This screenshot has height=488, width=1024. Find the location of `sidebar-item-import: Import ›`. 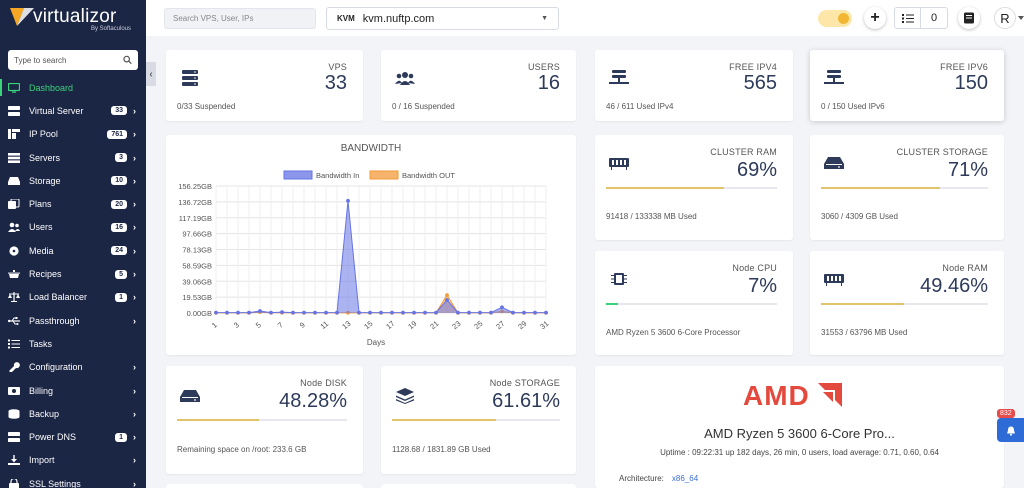

sidebar-item-import: Import › is located at coordinates (73, 460).